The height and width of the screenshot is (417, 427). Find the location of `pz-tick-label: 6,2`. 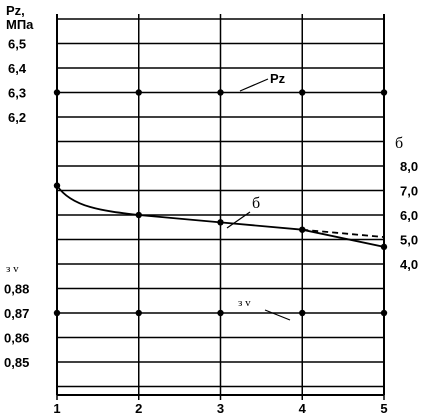

pz-tick-label: 6,2 is located at coordinates (17, 117).